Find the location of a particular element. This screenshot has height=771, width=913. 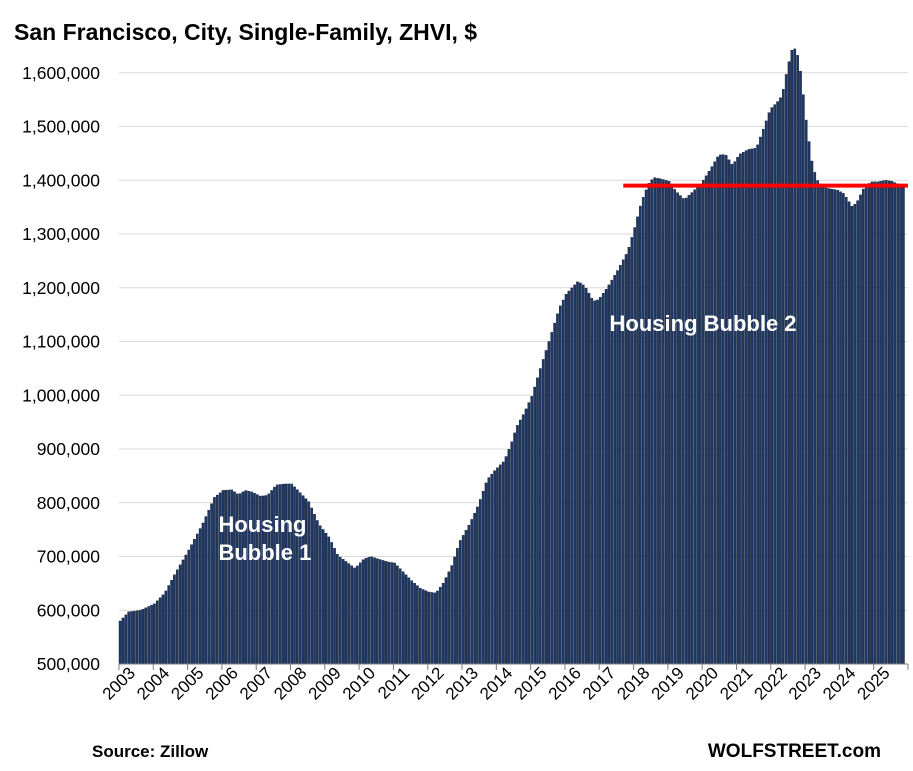

x-tick-label: 2007 is located at coordinates (256, 683).